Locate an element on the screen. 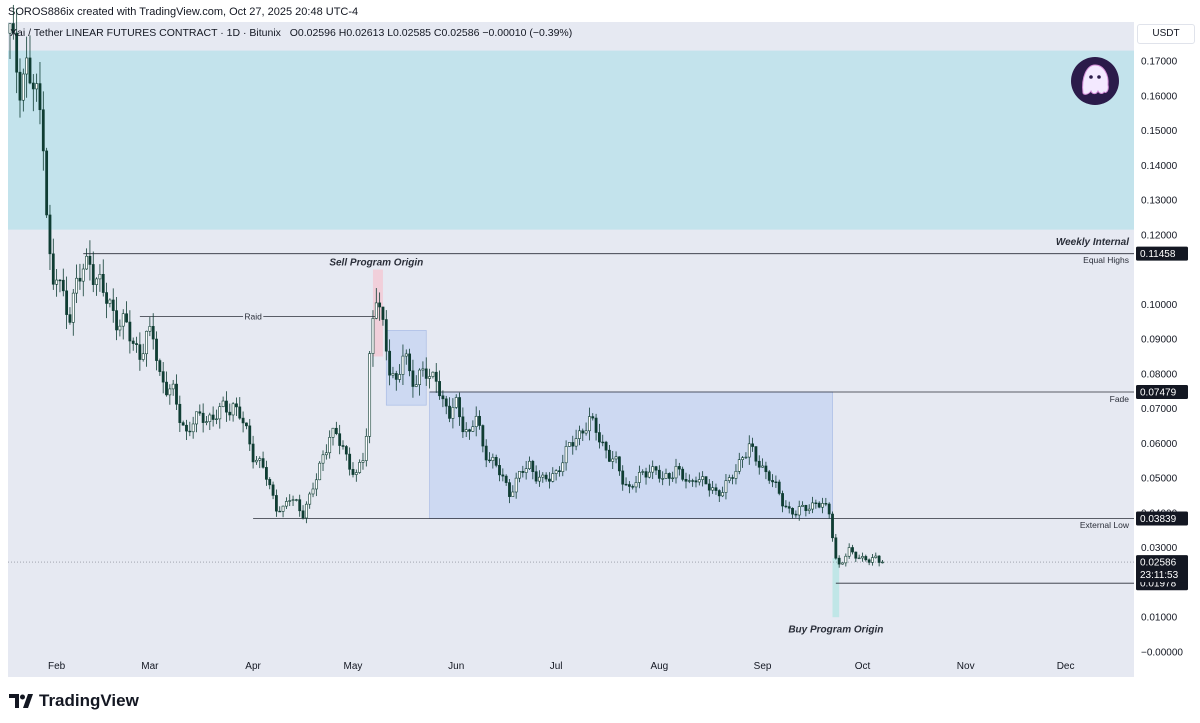  x-tick-label: Aug is located at coordinates (659, 666).